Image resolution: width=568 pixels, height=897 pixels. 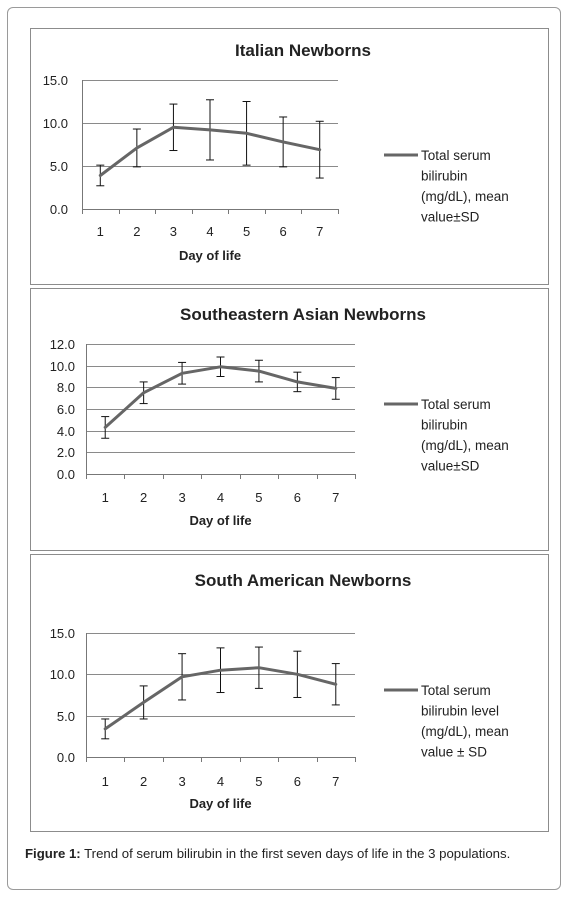 I want to click on y-tick-label: 12.0, so click(x=62, y=344).